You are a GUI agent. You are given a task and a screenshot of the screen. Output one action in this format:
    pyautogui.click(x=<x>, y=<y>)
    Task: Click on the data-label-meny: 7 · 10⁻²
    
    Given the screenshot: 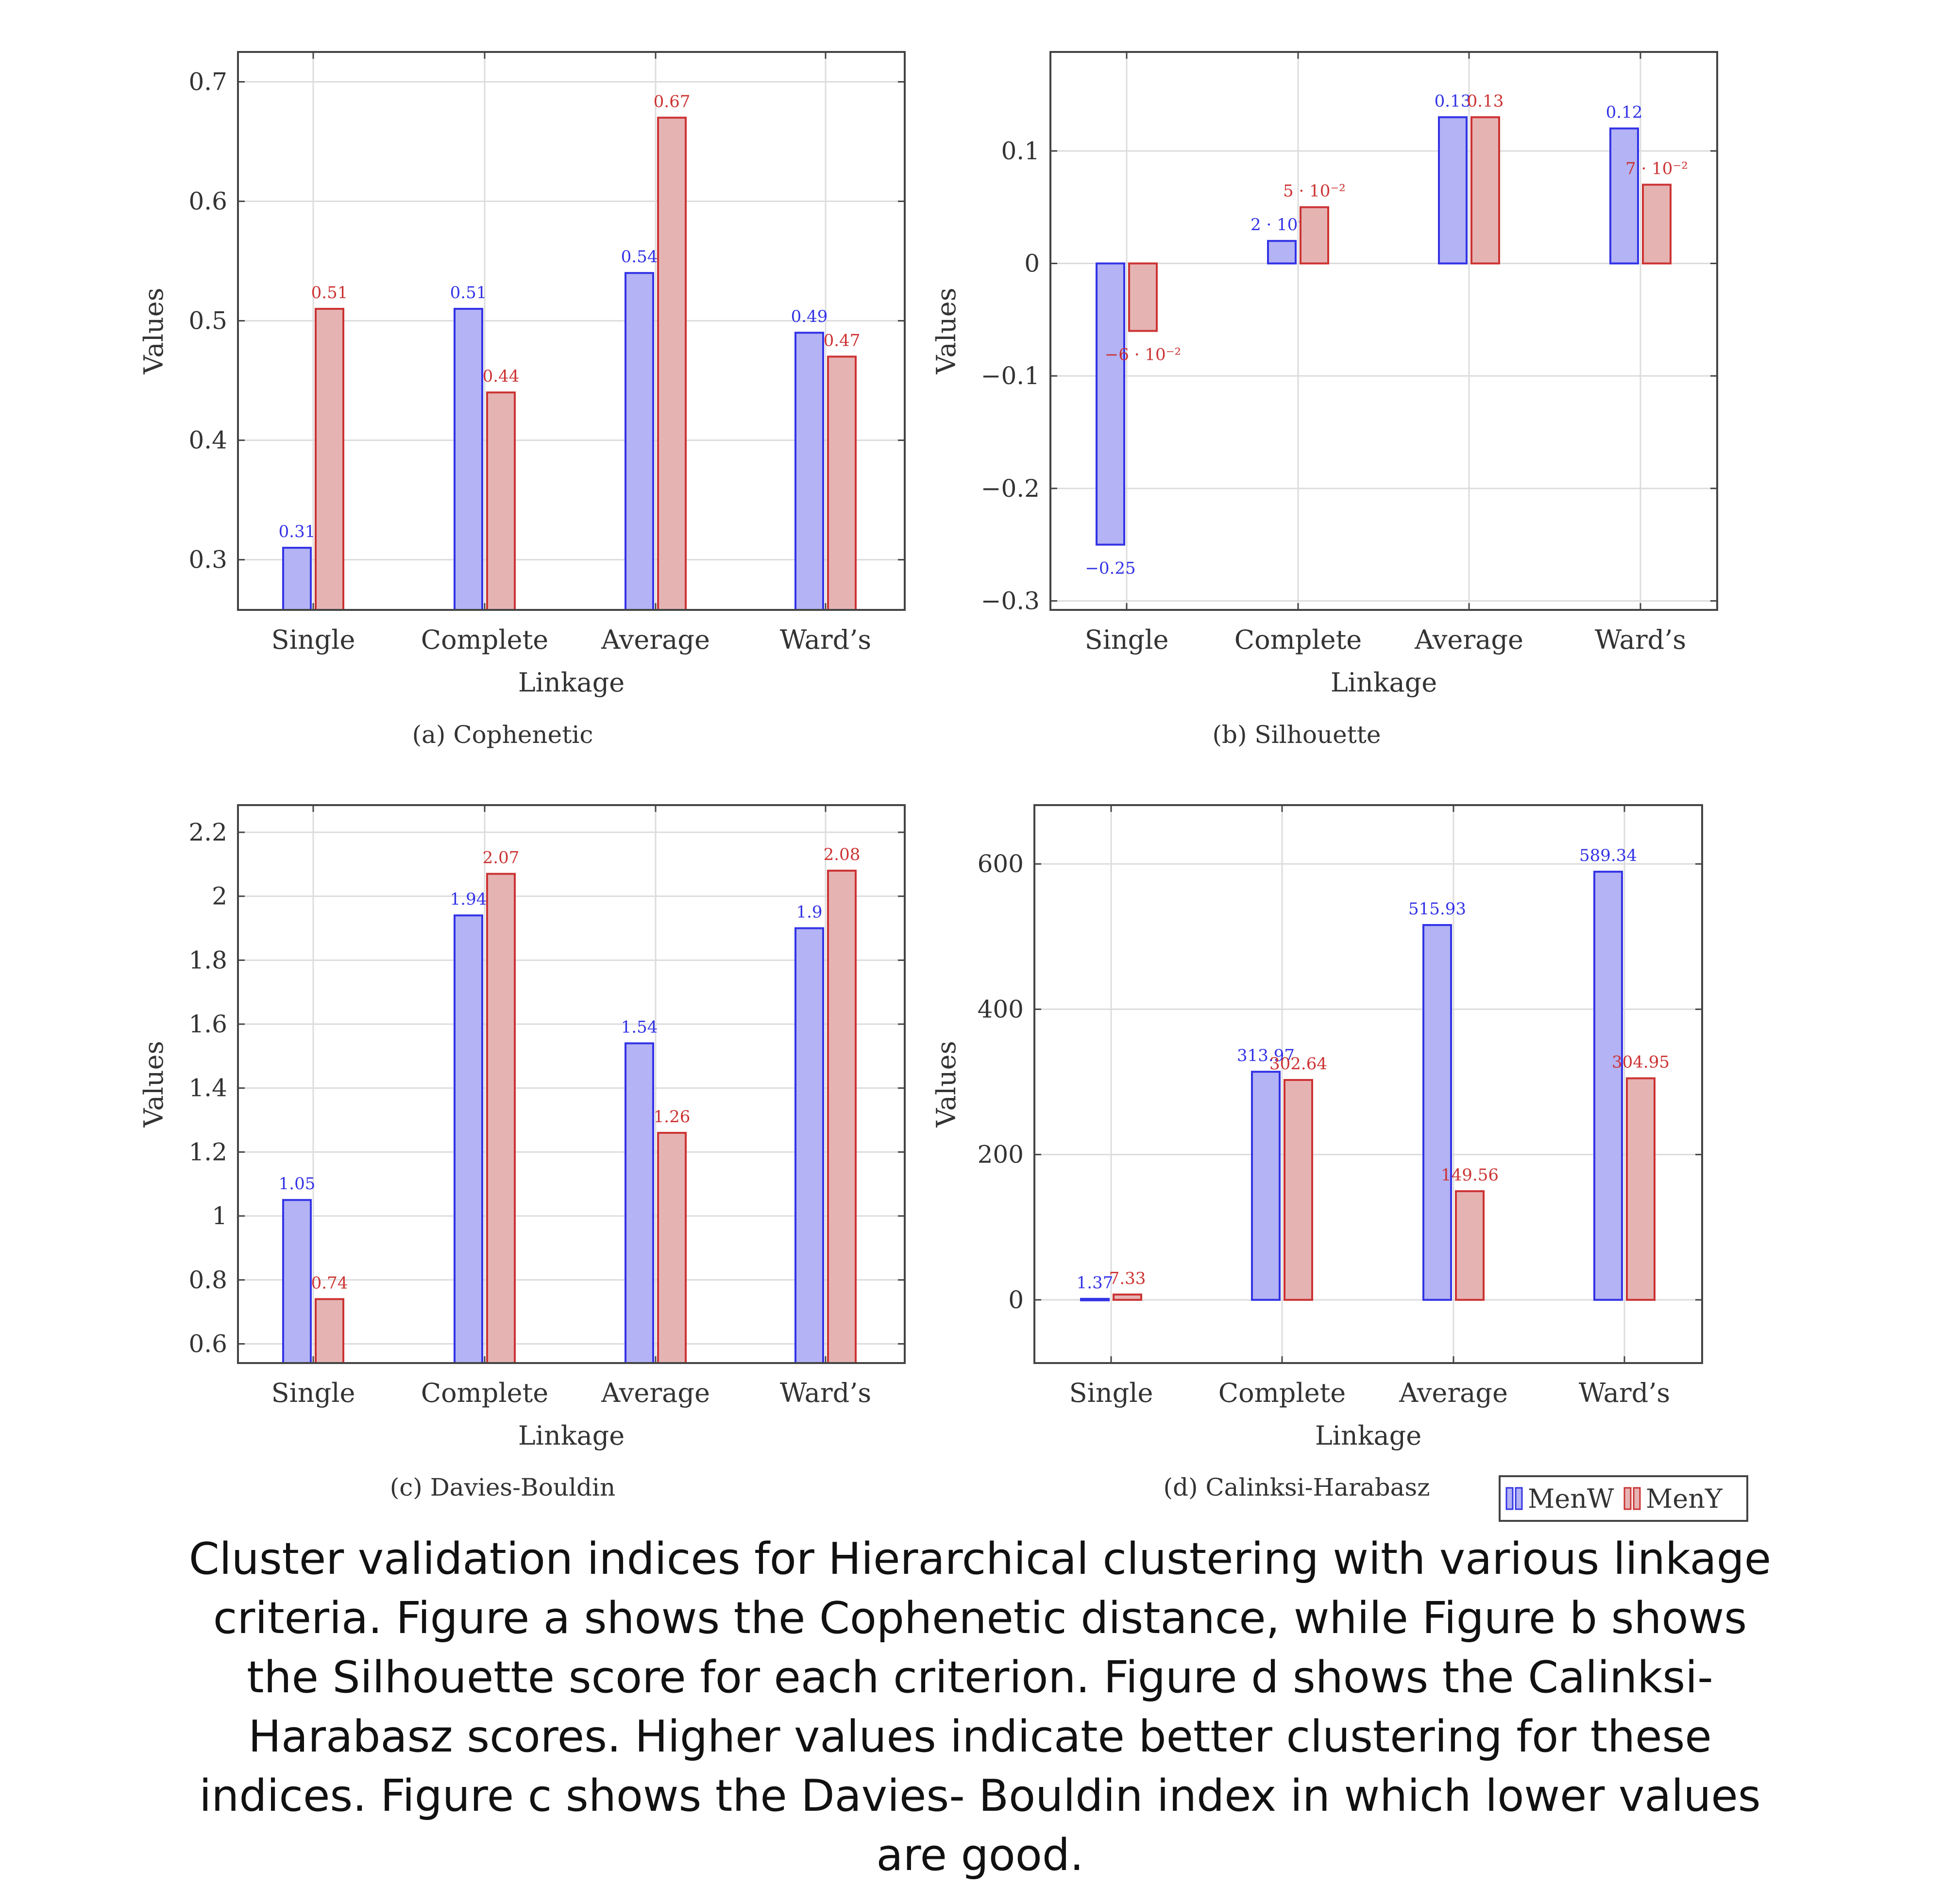 What is the action you would take?
    pyautogui.click(x=1656, y=168)
    